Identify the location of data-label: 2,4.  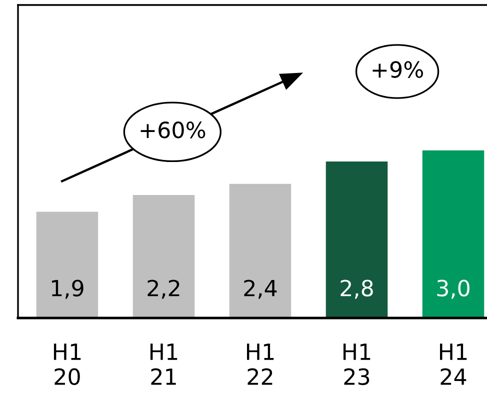
(260, 289).